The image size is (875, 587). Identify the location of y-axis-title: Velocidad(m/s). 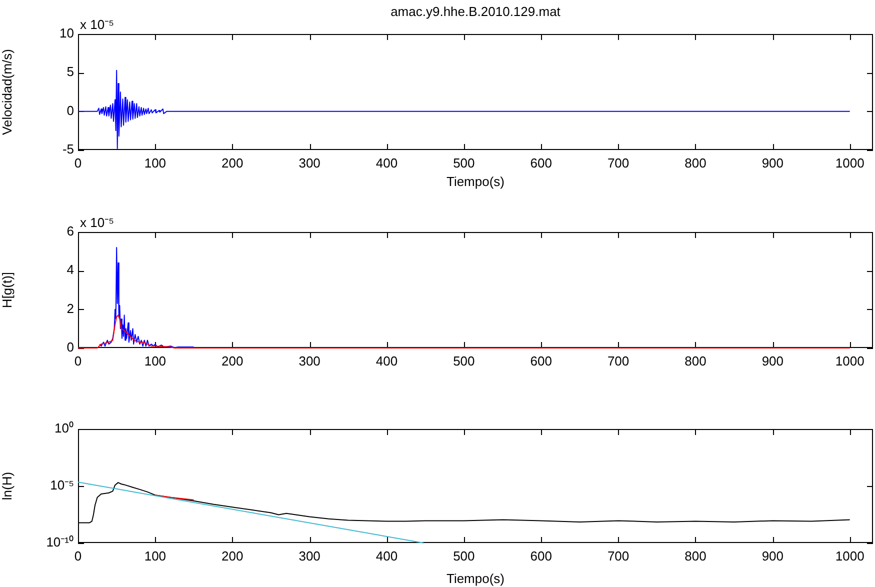
(7, 92).